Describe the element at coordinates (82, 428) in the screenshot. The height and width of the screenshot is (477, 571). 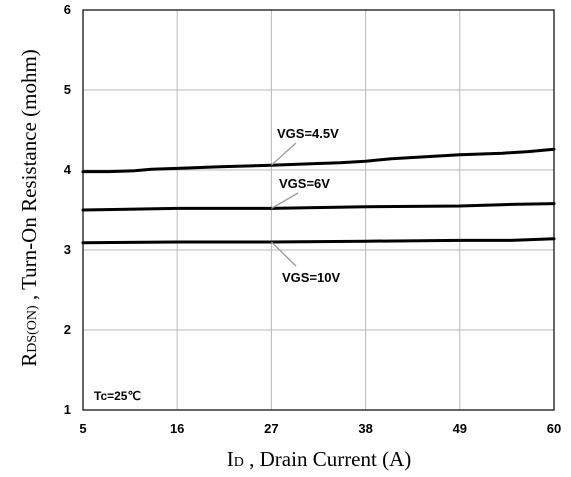
I see `x-tick-label: 5` at that location.